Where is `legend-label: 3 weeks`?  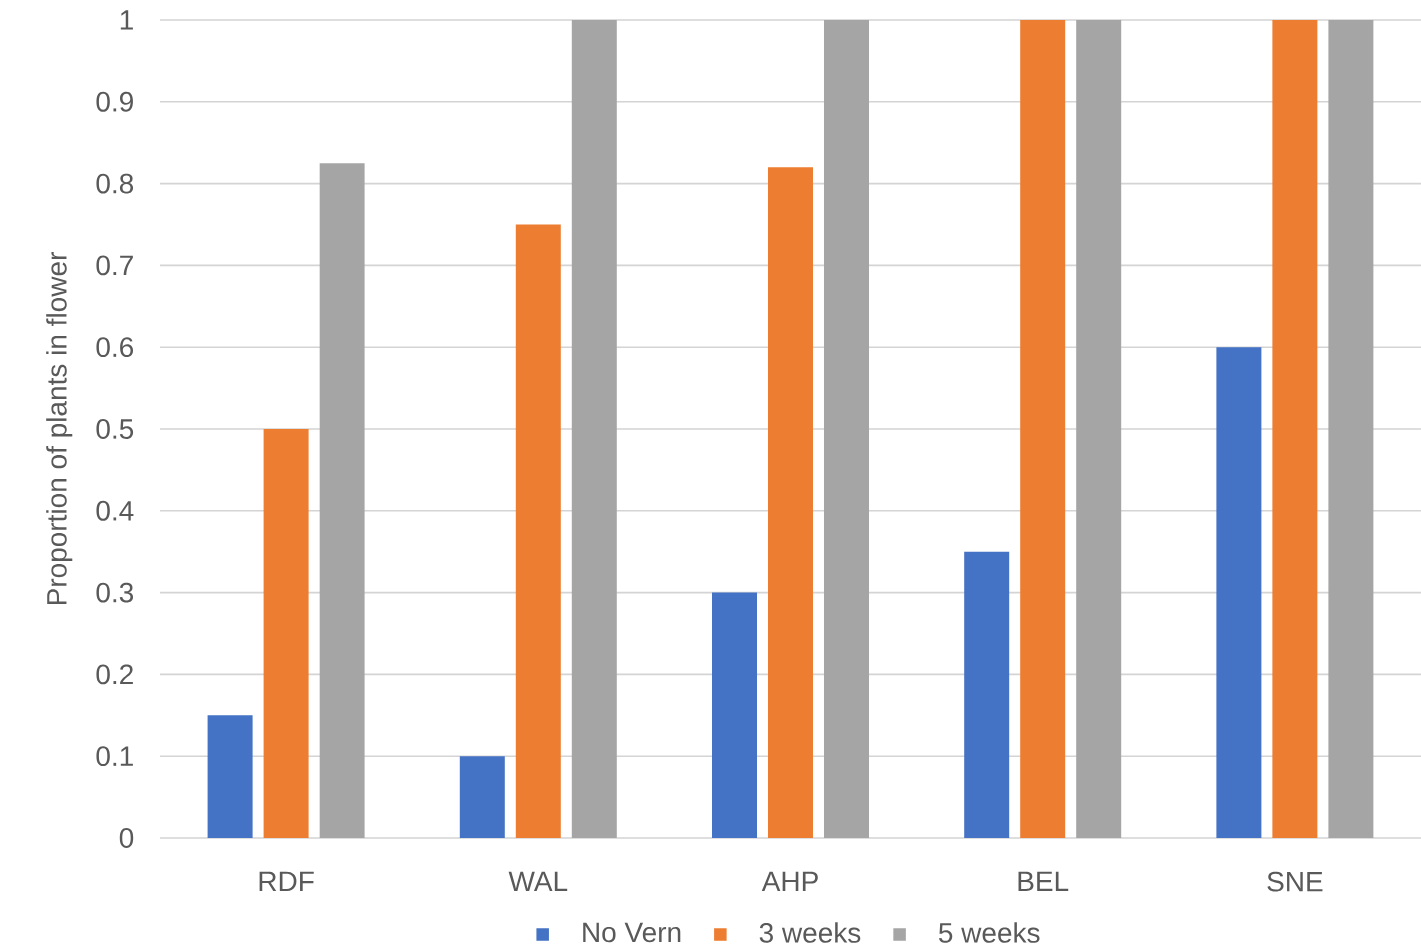
legend-label: 3 weeks is located at coordinates (810, 932).